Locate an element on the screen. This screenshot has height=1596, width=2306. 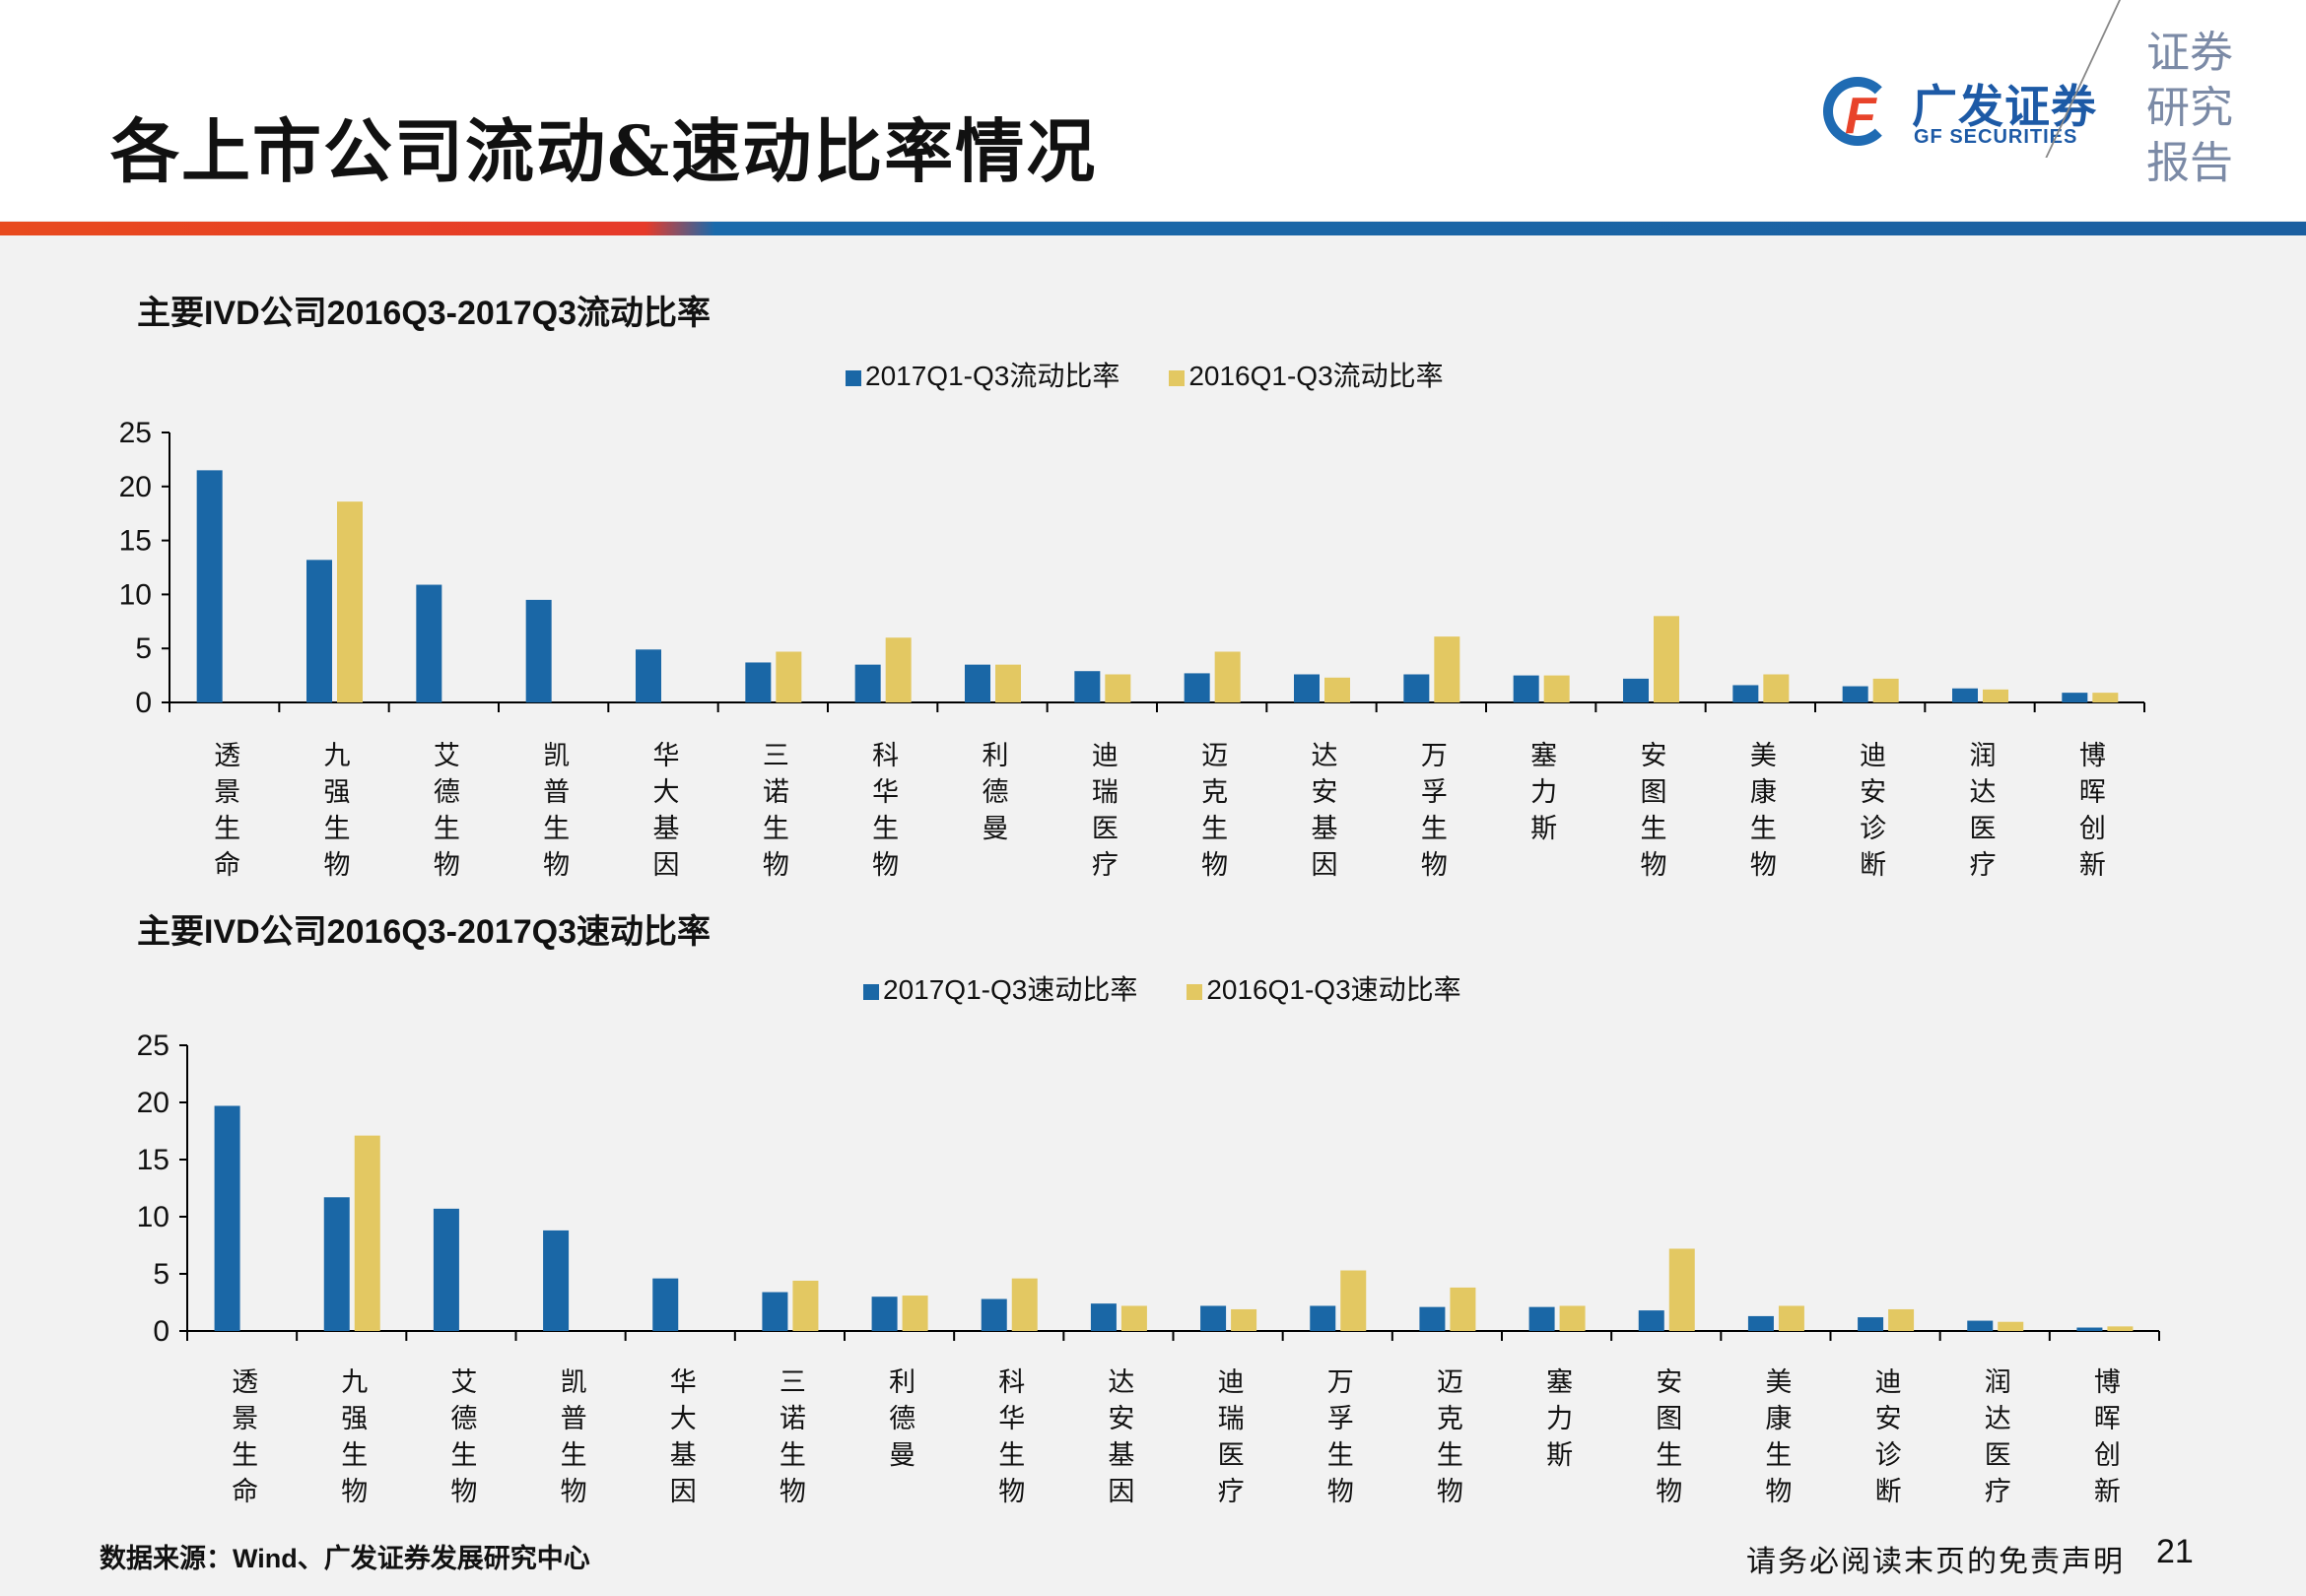
legend-item-2016: 2016Q1-Q3流动比率 is located at coordinates (1307, 374).